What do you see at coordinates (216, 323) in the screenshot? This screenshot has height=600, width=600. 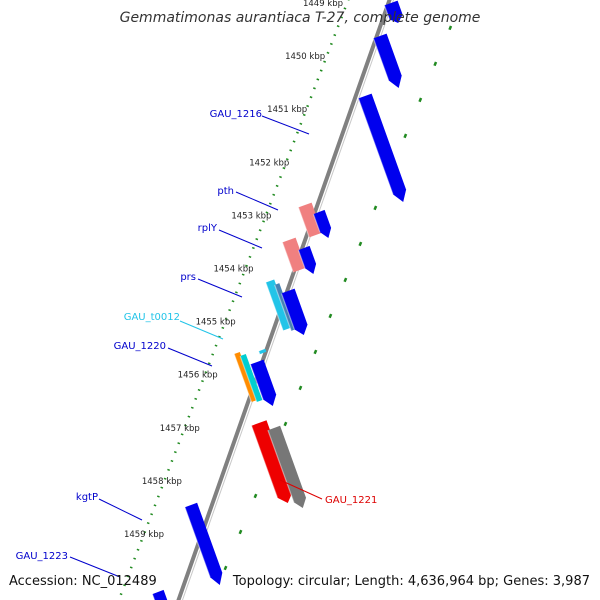 I see `scale-tick-label: 1455 kbp` at bounding box center [216, 323].